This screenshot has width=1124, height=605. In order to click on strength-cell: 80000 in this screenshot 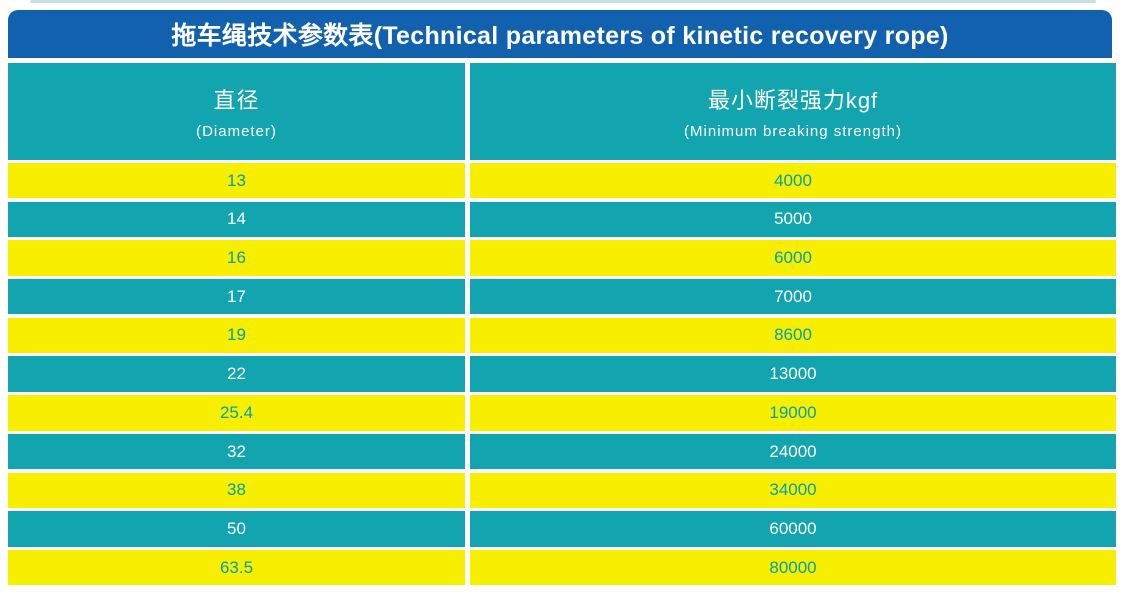, I will do `click(793, 567)`.